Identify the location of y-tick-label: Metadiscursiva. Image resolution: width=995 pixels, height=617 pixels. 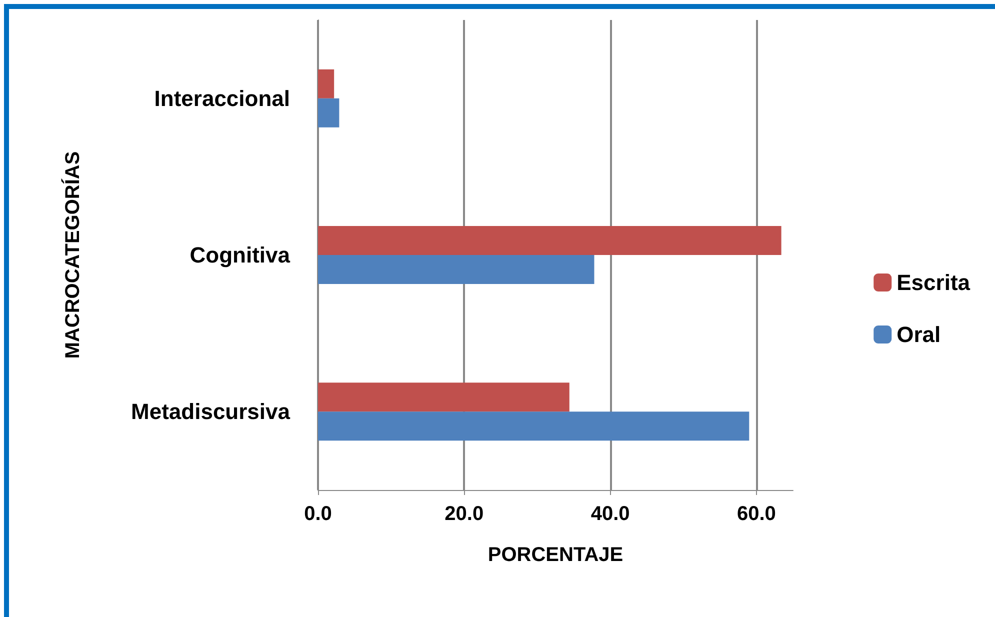
(211, 411).